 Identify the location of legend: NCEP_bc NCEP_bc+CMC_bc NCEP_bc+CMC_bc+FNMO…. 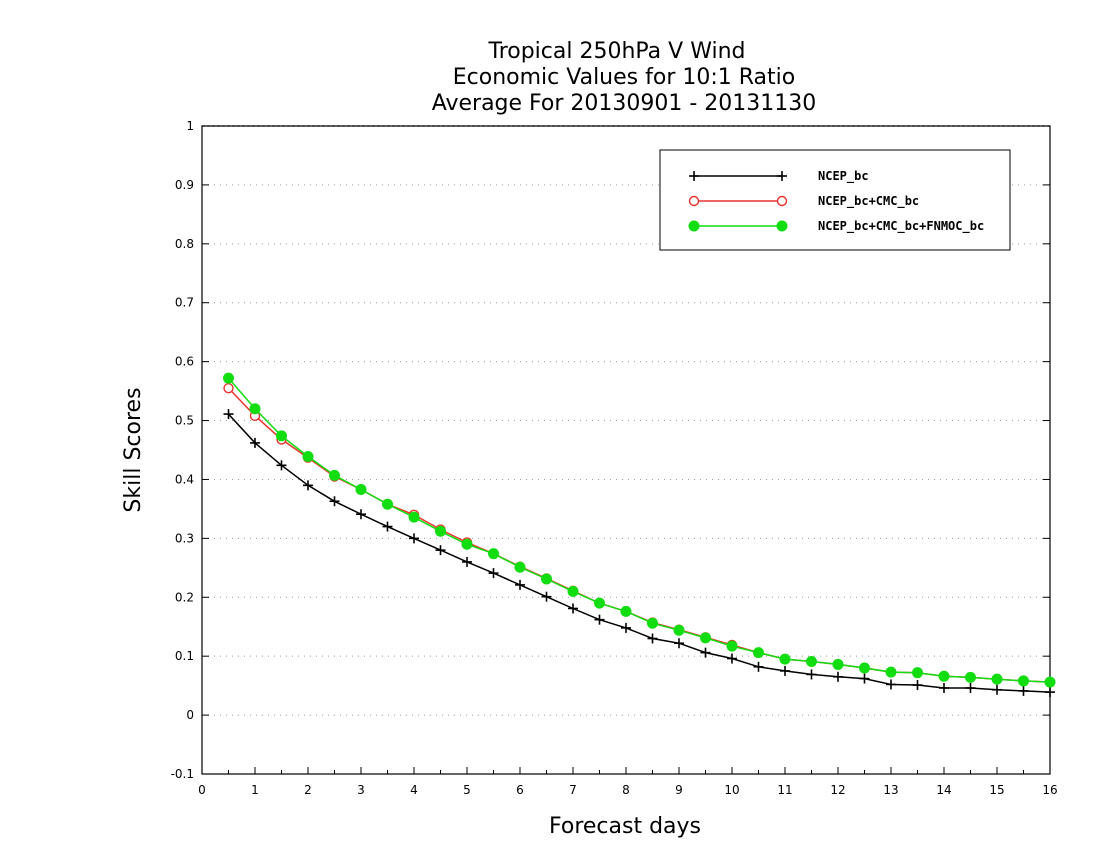
(835, 200).